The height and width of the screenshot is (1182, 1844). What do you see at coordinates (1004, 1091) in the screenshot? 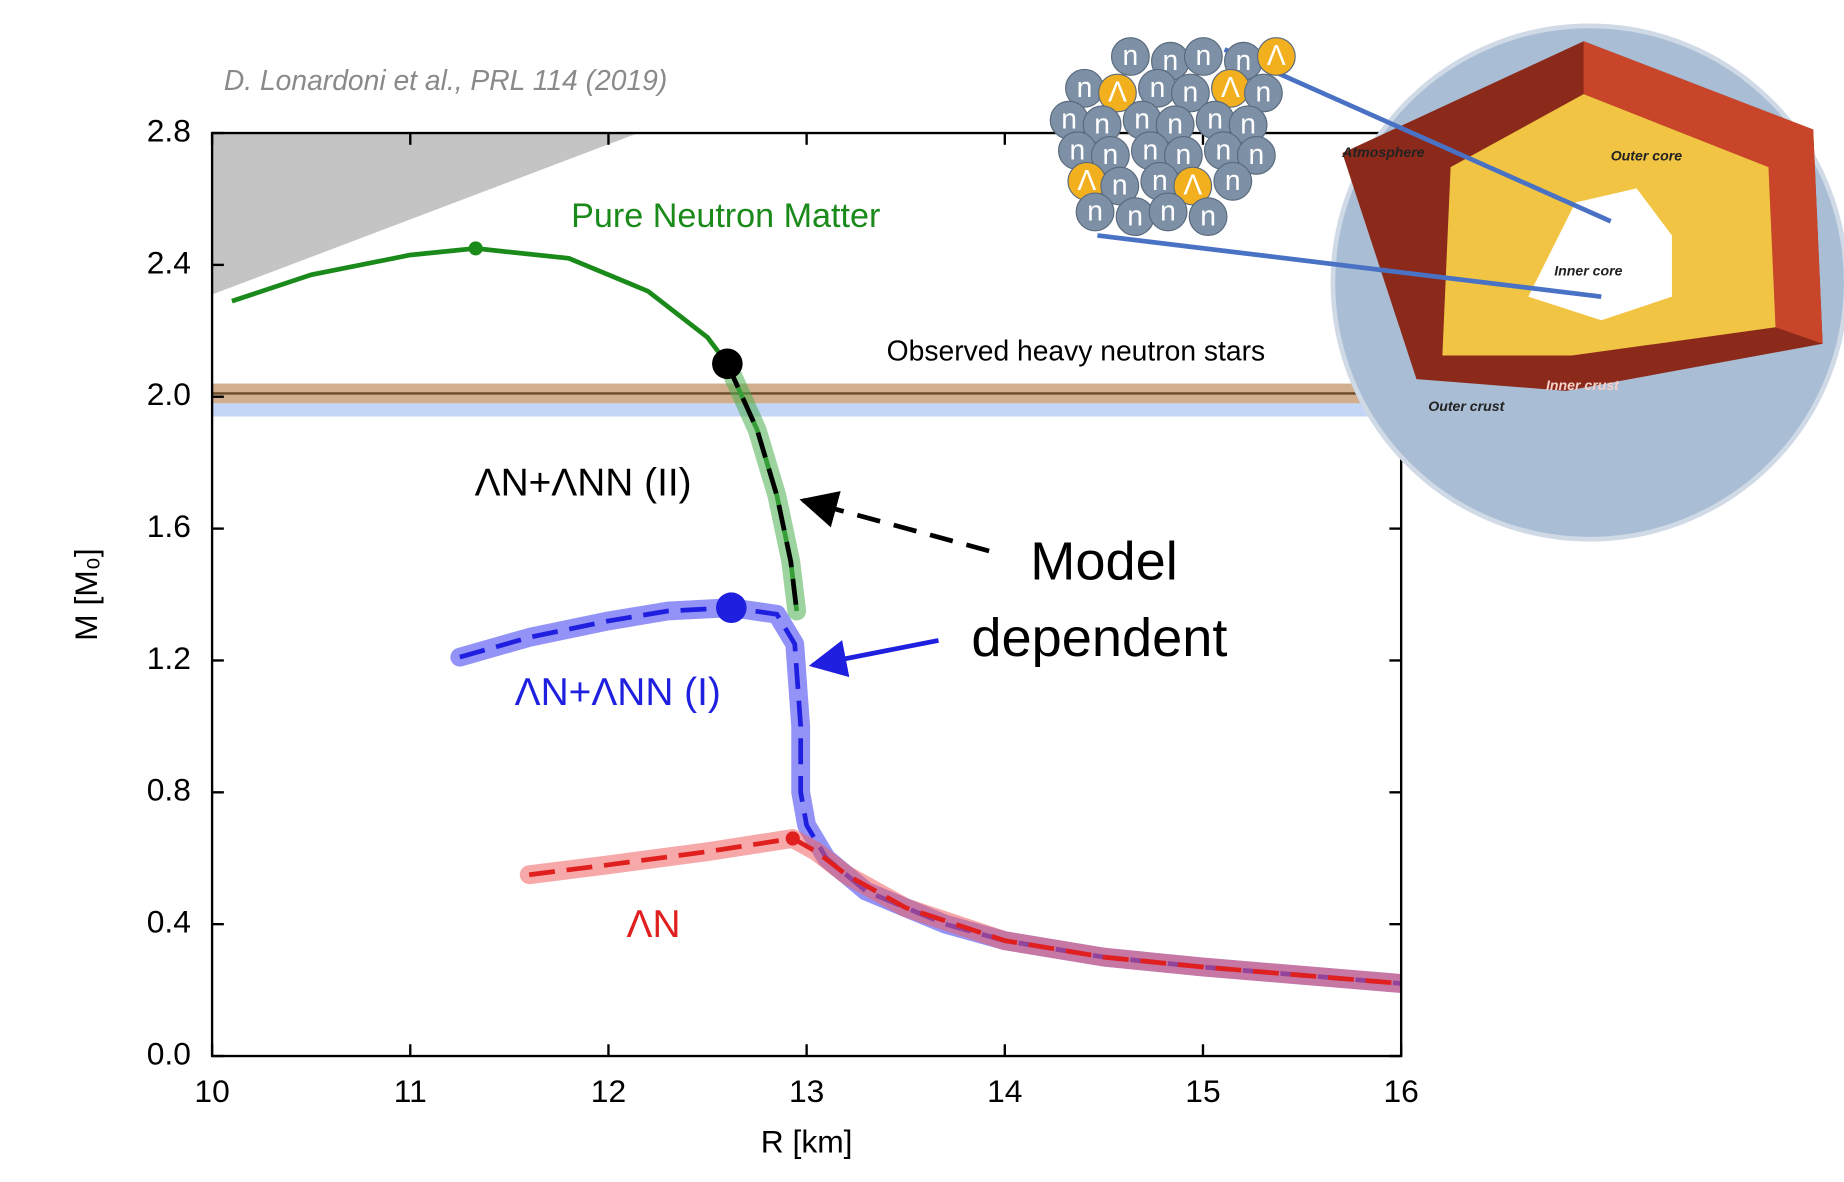
I see `x-tick-label: 14` at bounding box center [1004, 1091].